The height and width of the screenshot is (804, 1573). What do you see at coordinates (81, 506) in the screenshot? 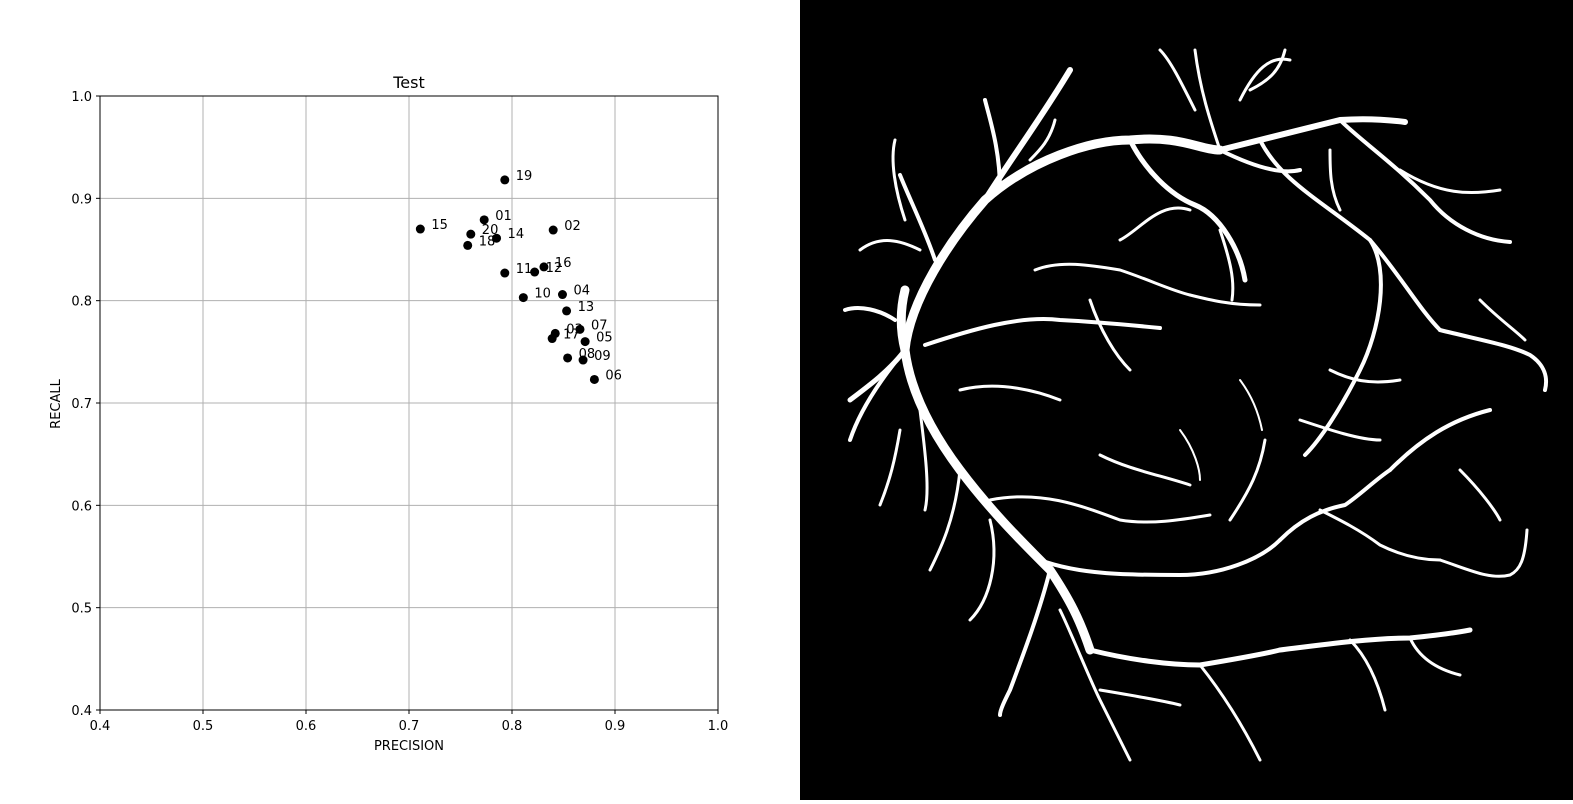
I see `y-tick-label: 0.6` at bounding box center [81, 506].